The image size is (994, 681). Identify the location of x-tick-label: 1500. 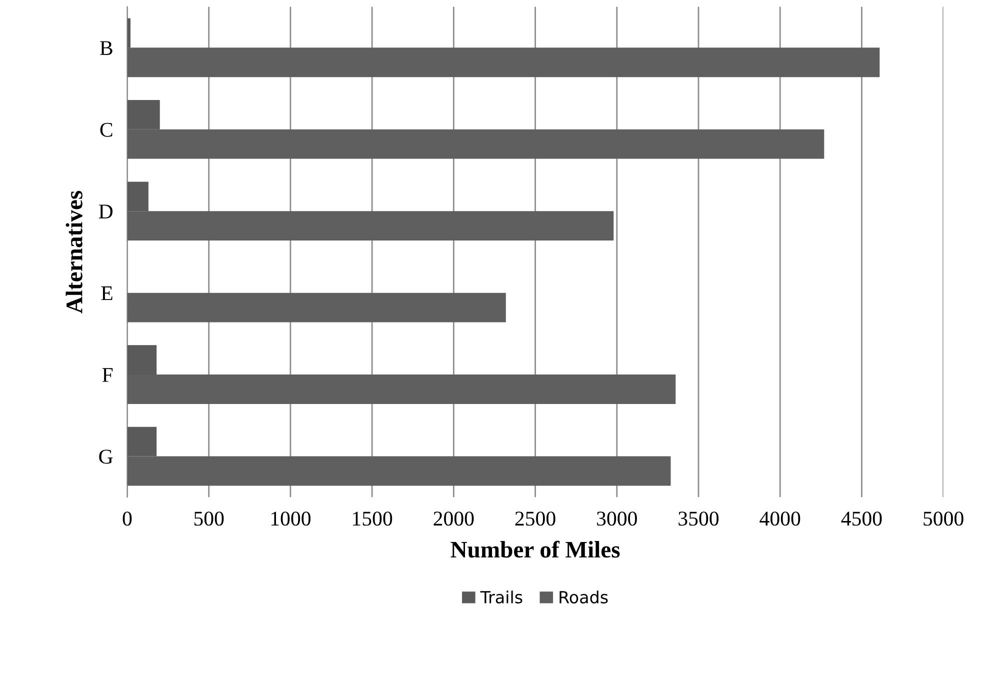
(372, 519).